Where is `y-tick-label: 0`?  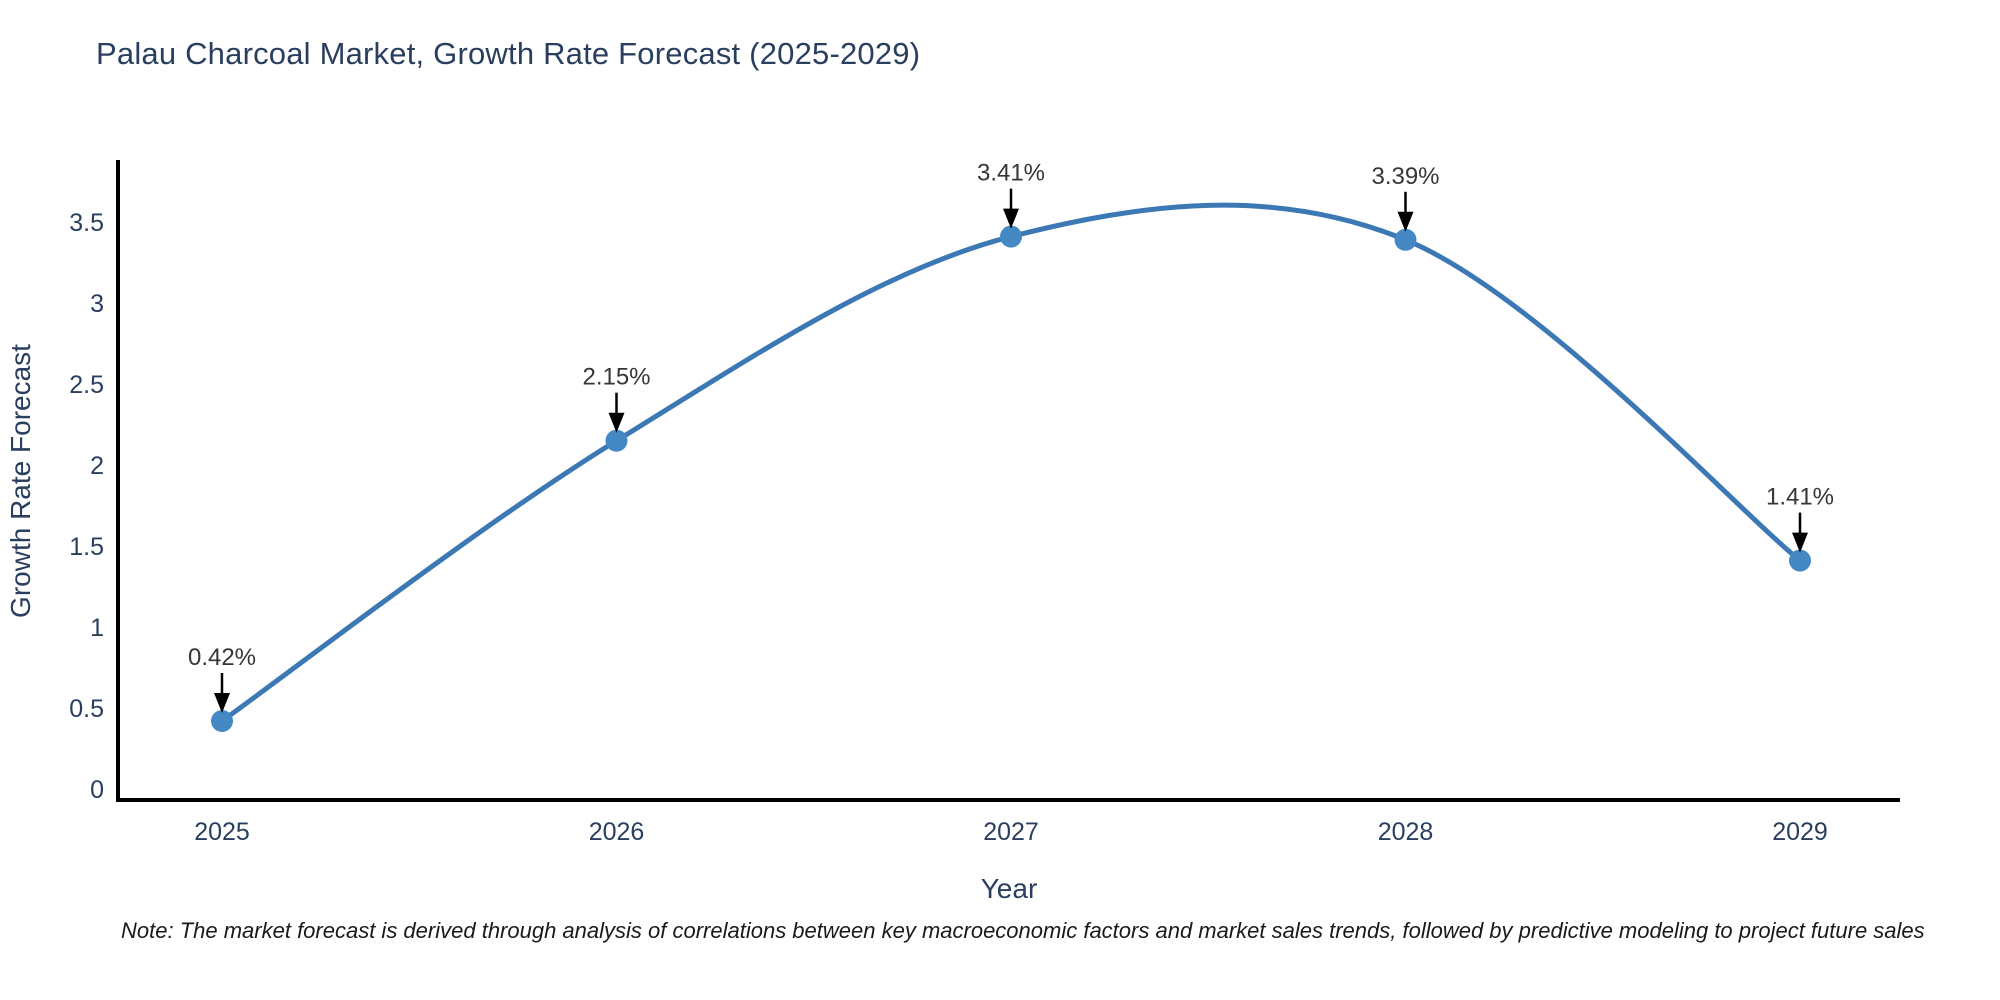
y-tick-label: 0 is located at coordinates (97, 790).